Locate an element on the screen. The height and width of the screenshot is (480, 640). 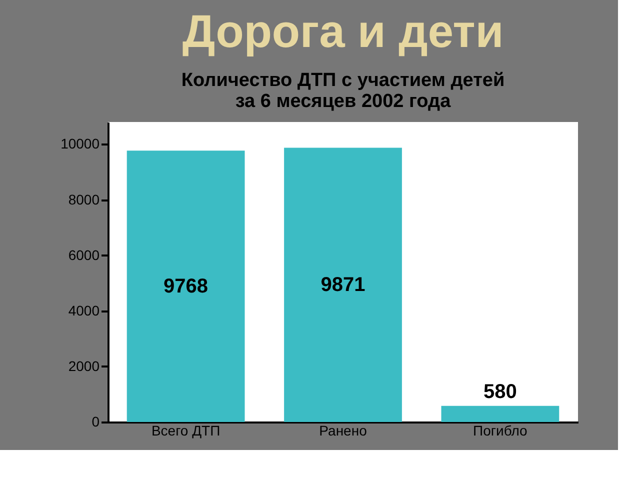
y-tick-label: 4000 is located at coordinates (84, 310).